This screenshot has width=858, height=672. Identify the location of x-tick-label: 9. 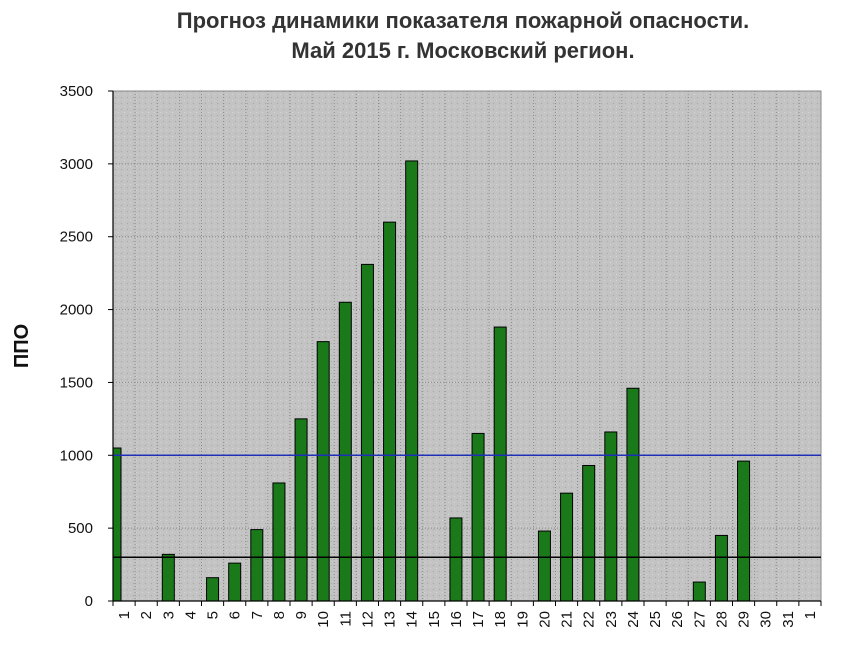
(301, 615).